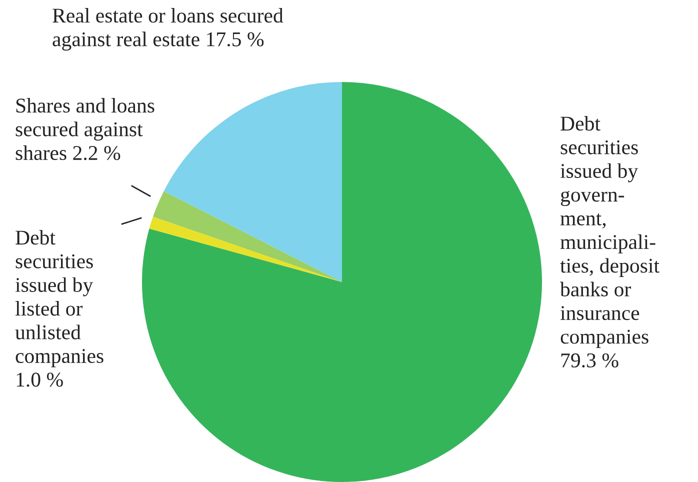 The width and height of the screenshot is (698, 482). What do you see at coordinates (168, 29) in the screenshot?
I see `slice-label: Real estate or loans secured against real estate 17.5 %` at bounding box center [168, 29].